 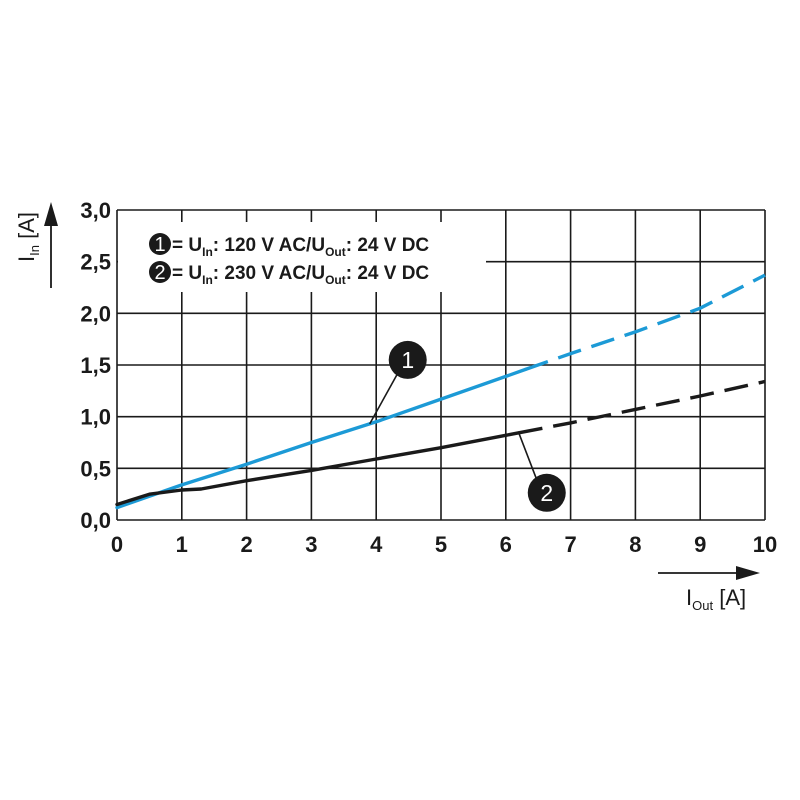 I want to click on x-tick-label: 5, so click(x=441, y=544).